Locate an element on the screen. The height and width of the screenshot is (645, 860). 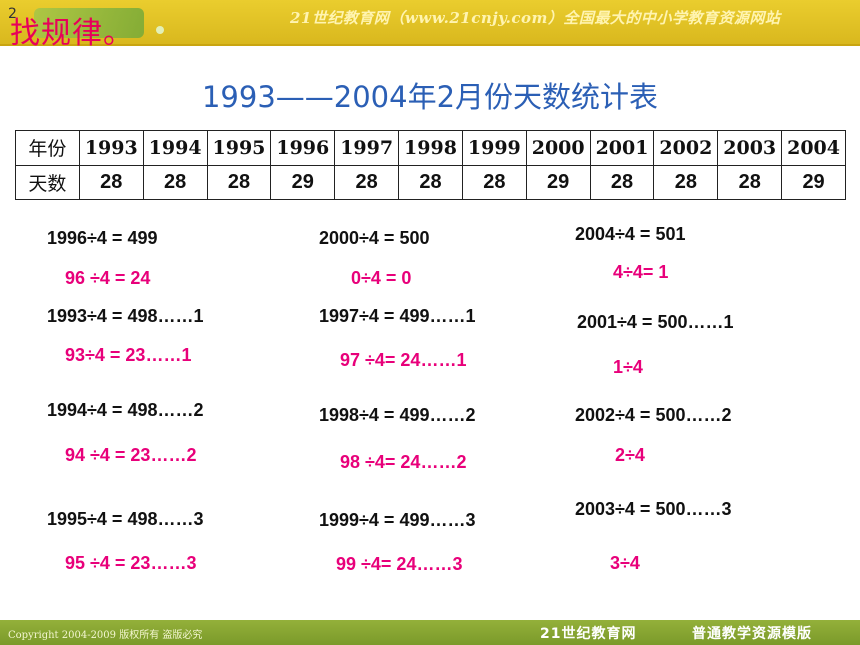
hint-99: 99 ÷4= 24……3 is located at coordinates (399, 564).